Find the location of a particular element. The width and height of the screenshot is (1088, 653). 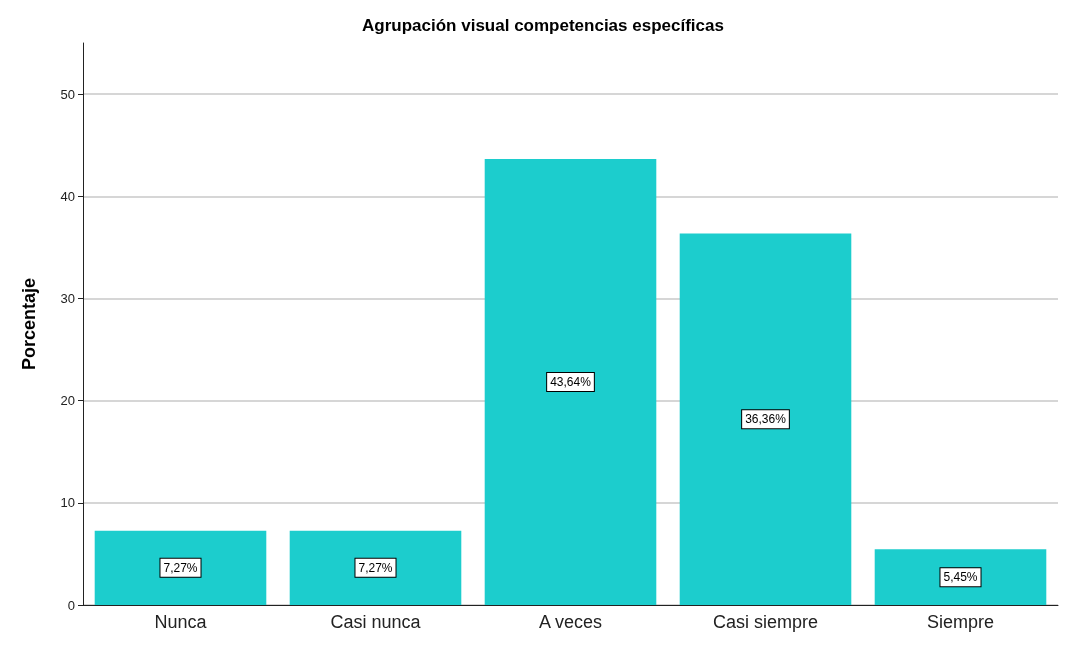

chart-title: Agrupación visual competencias específicas is located at coordinates (543, 25).